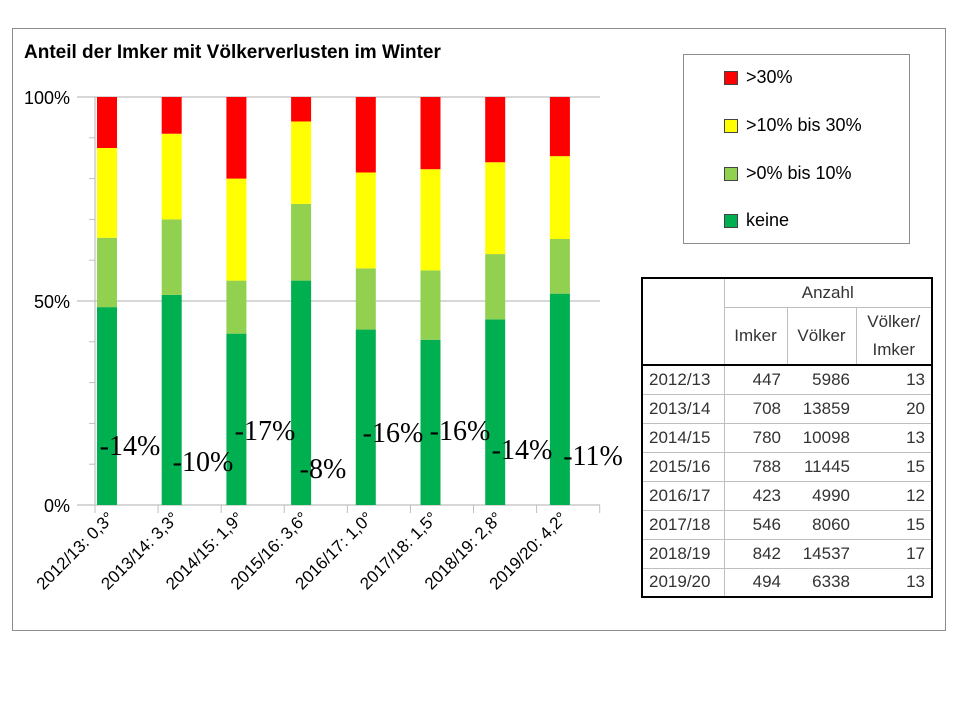 Image resolution: width=960 pixels, height=720 pixels. What do you see at coordinates (755, 496) in the screenshot?
I see `cell-imker: 423` at bounding box center [755, 496].